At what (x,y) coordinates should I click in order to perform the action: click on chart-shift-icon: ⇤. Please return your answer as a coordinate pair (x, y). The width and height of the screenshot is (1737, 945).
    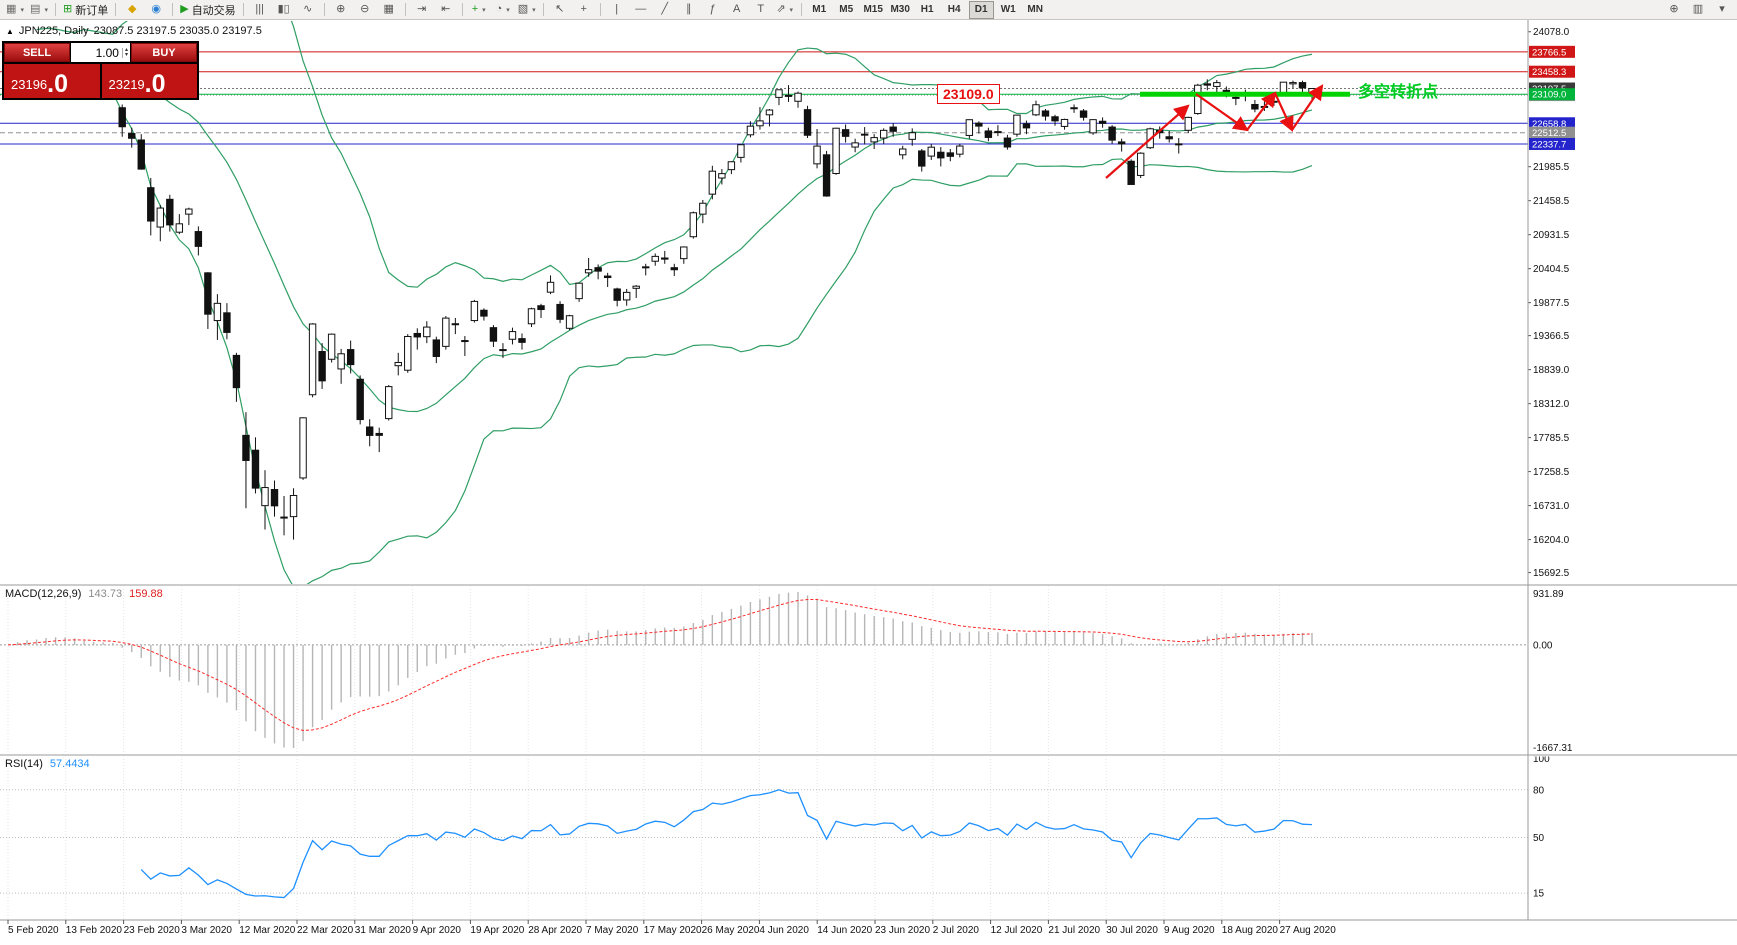
    Looking at the image, I should click on (446, 9).